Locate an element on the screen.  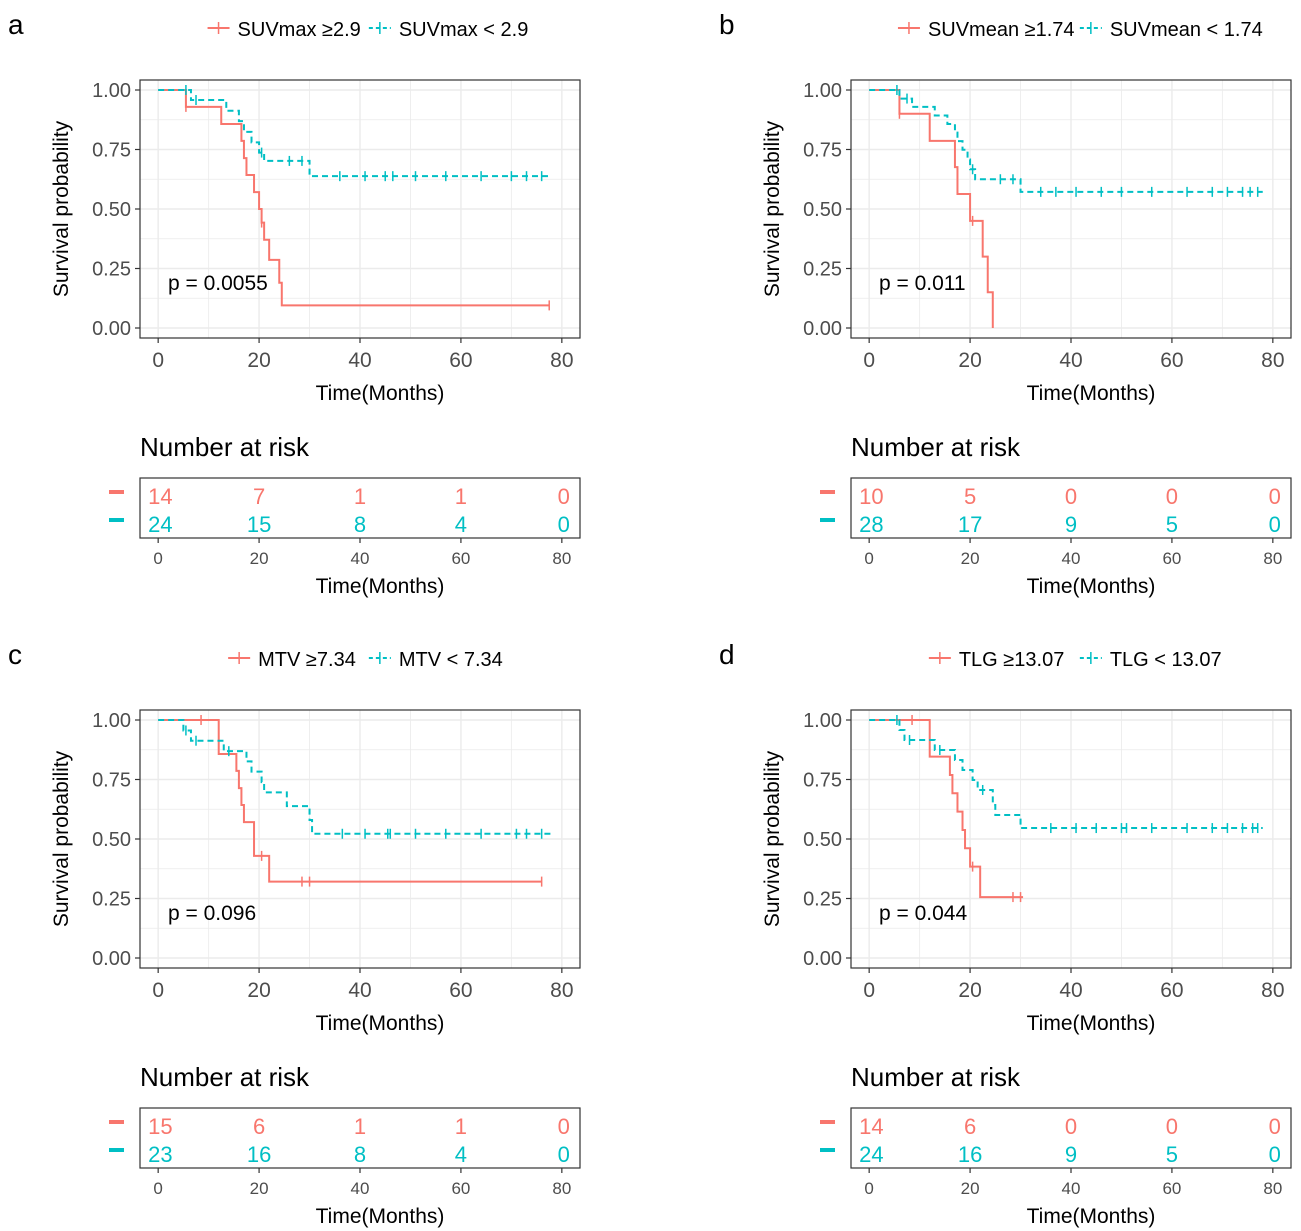
risk-count-low: 8 is located at coordinates (360, 1154).